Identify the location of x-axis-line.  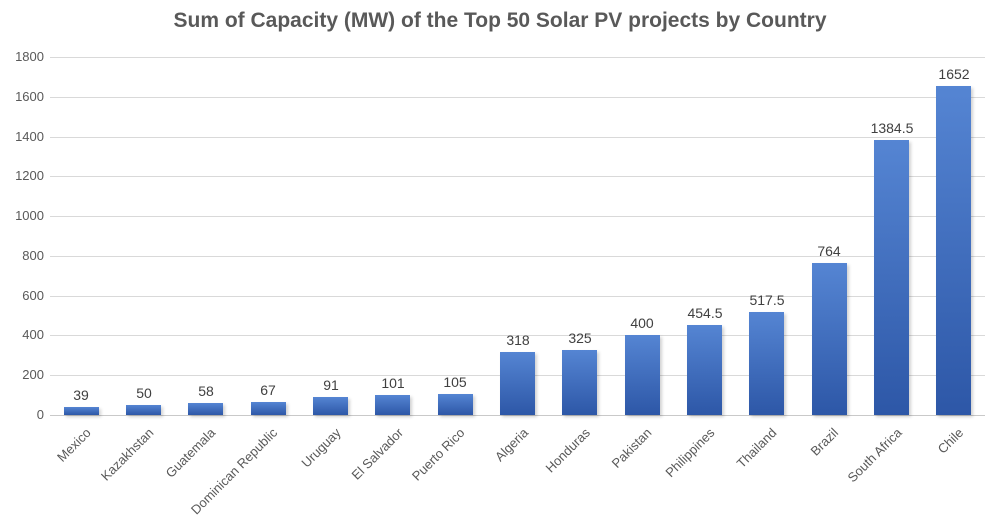
(517, 415).